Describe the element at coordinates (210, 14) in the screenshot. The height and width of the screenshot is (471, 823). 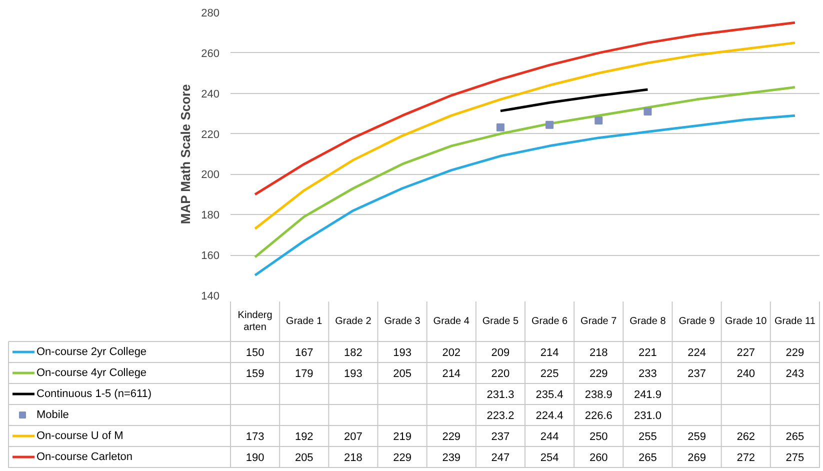
I see `y-tick-label: 280` at that location.